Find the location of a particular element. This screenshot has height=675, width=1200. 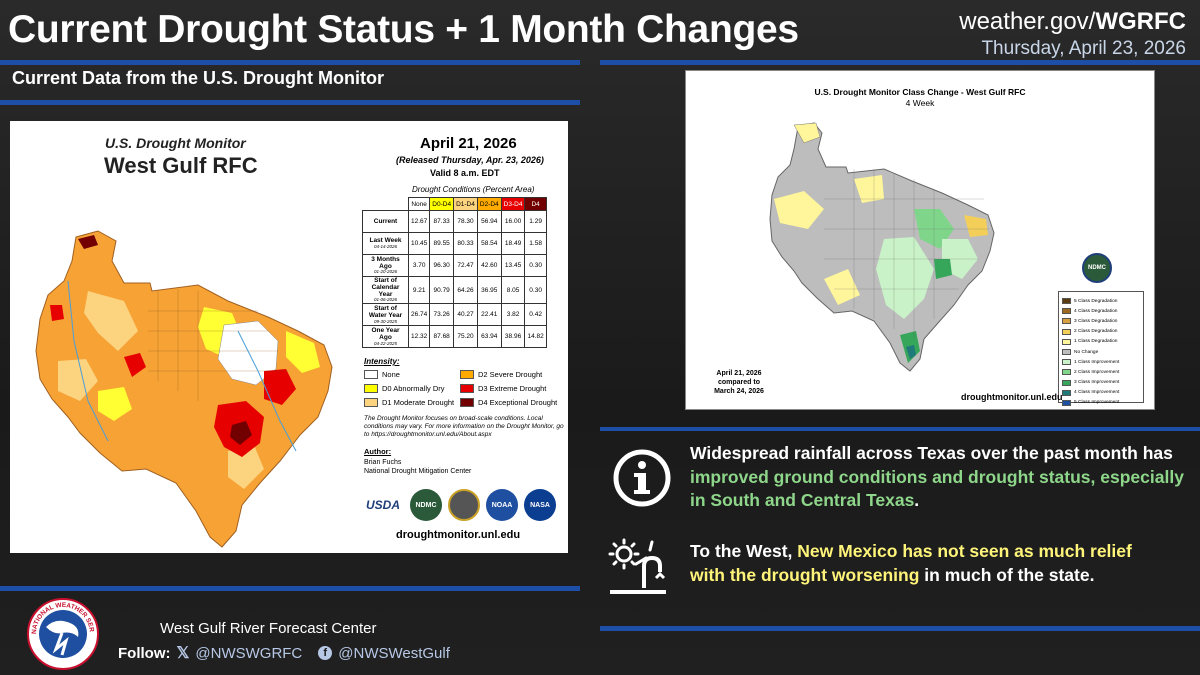

col-d0d4: D0-D4 is located at coordinates (442, 204).